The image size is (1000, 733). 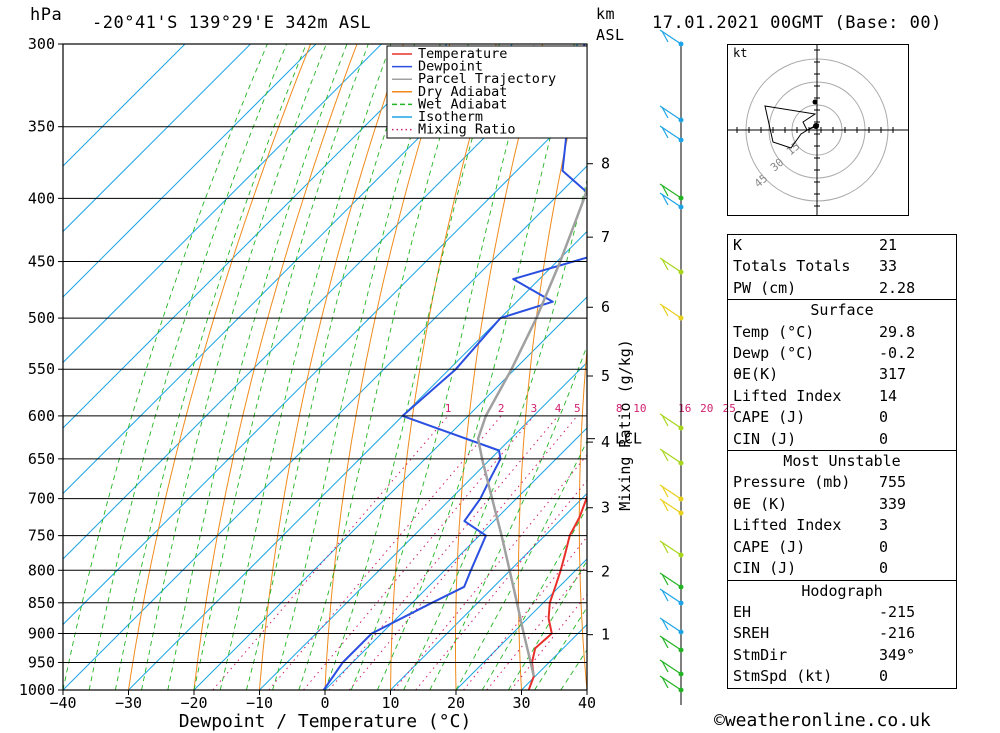 What do you see at coordinates (521, 703) in the screenshot?
I see `temperature-tick-label: 30` at bounding box center [521, 703].